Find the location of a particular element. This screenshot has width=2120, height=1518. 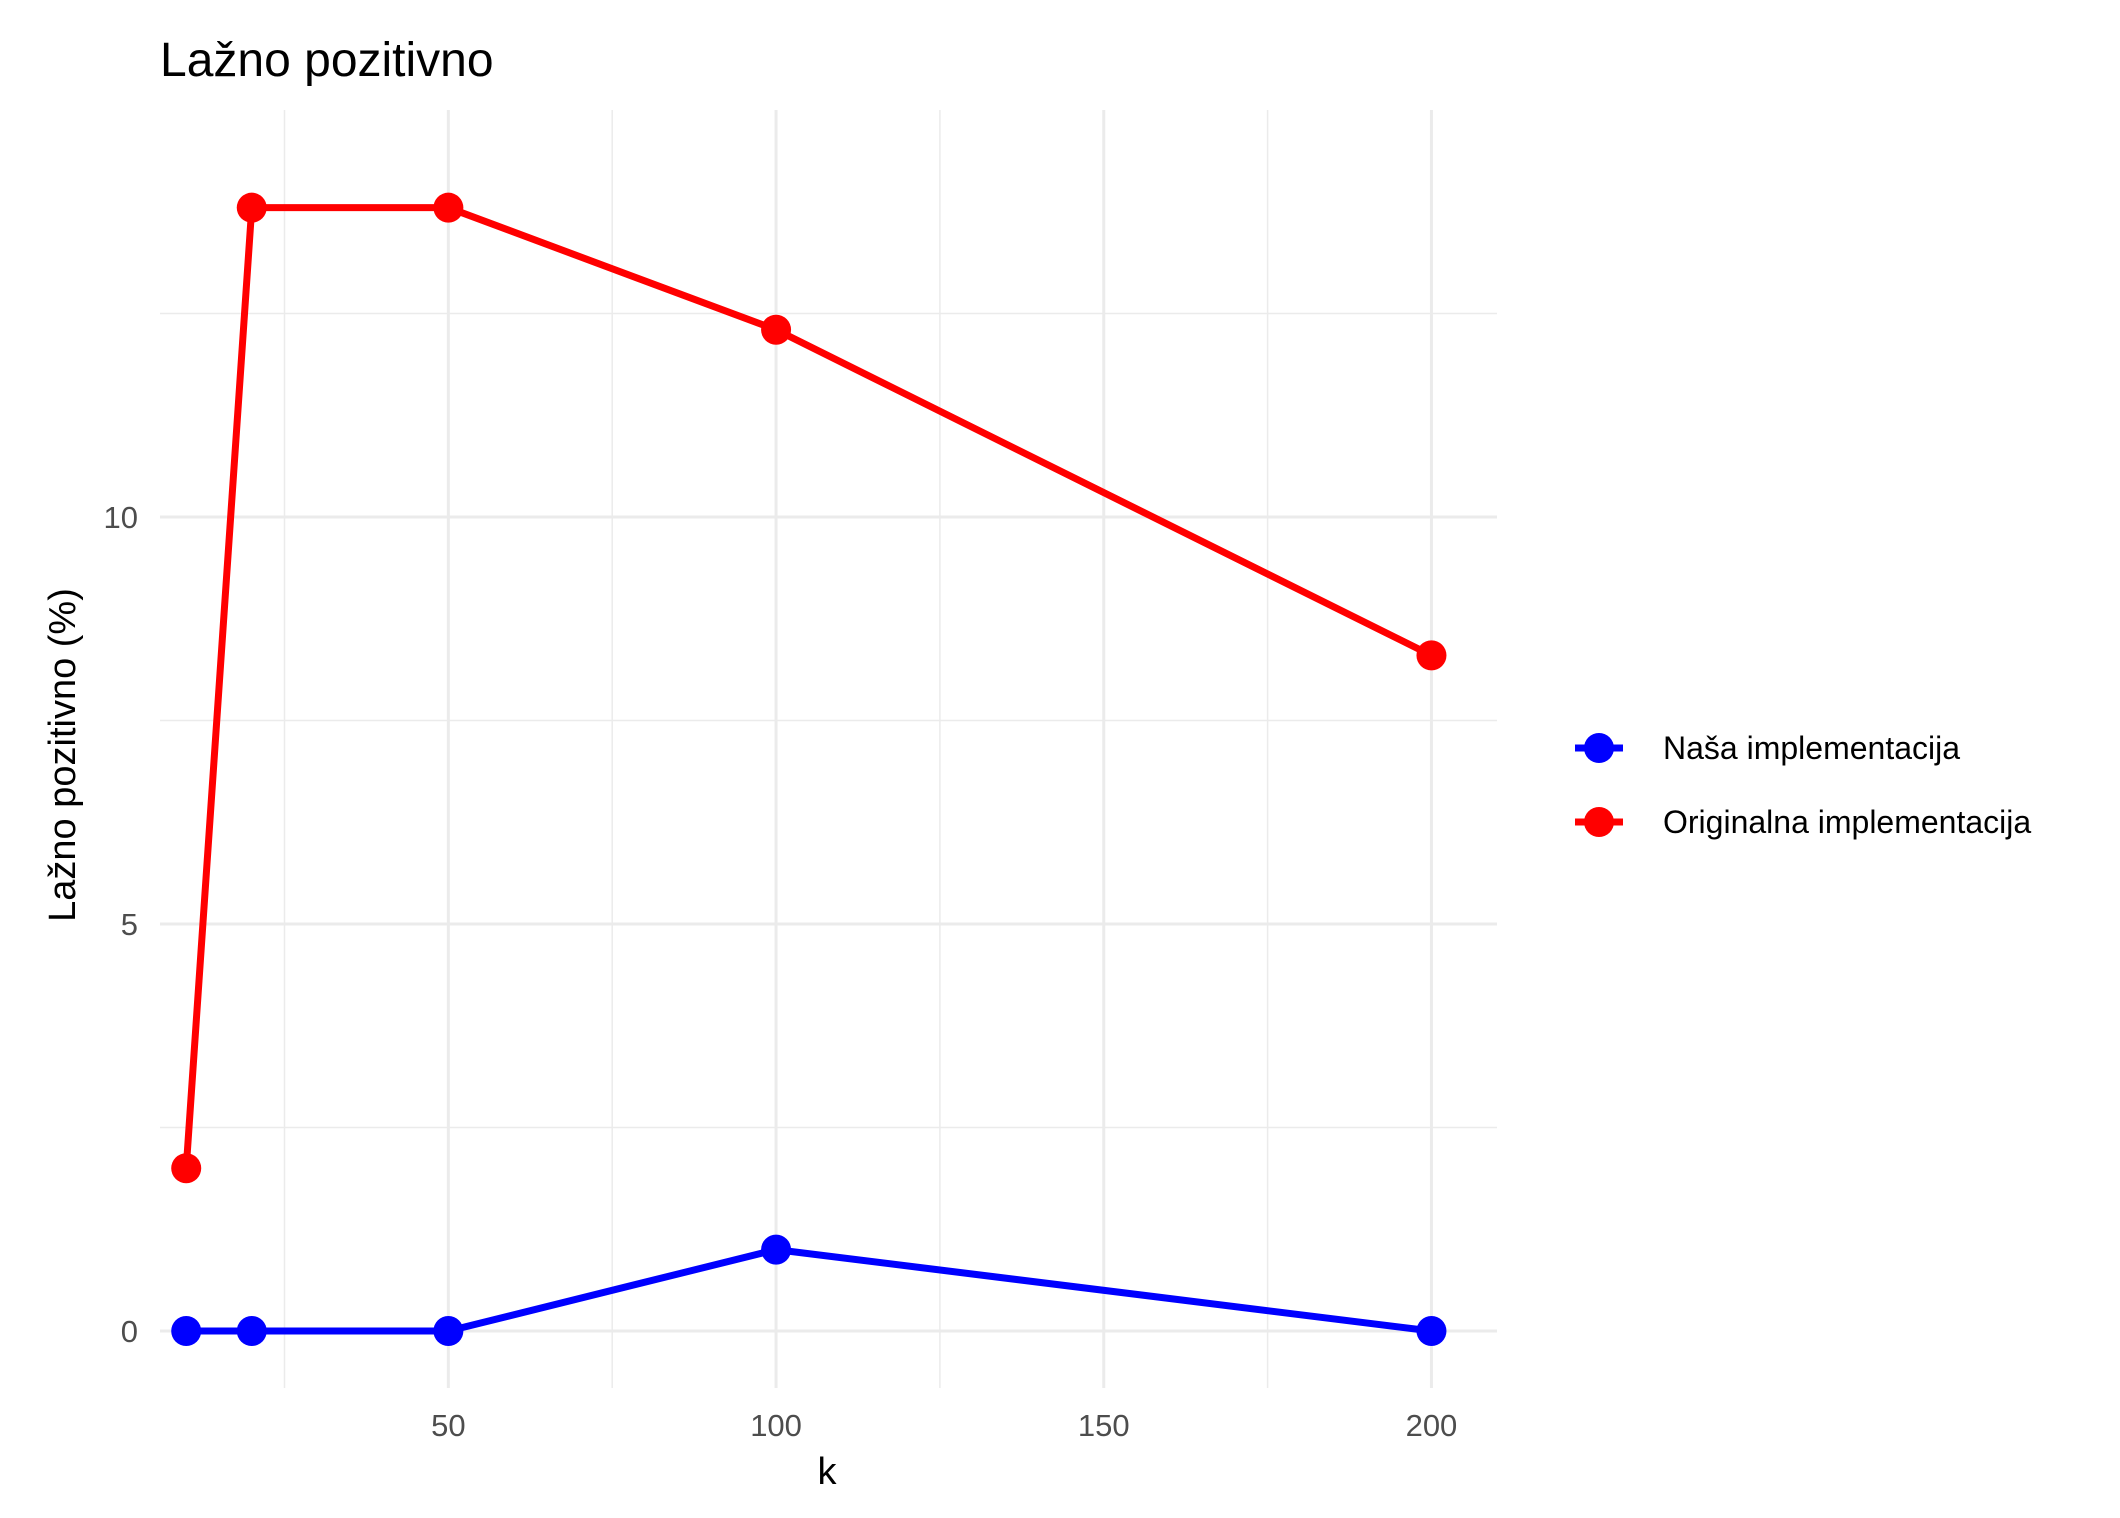

y-axis-ticks: 0 5 10 is located at coordinates (121, 924).